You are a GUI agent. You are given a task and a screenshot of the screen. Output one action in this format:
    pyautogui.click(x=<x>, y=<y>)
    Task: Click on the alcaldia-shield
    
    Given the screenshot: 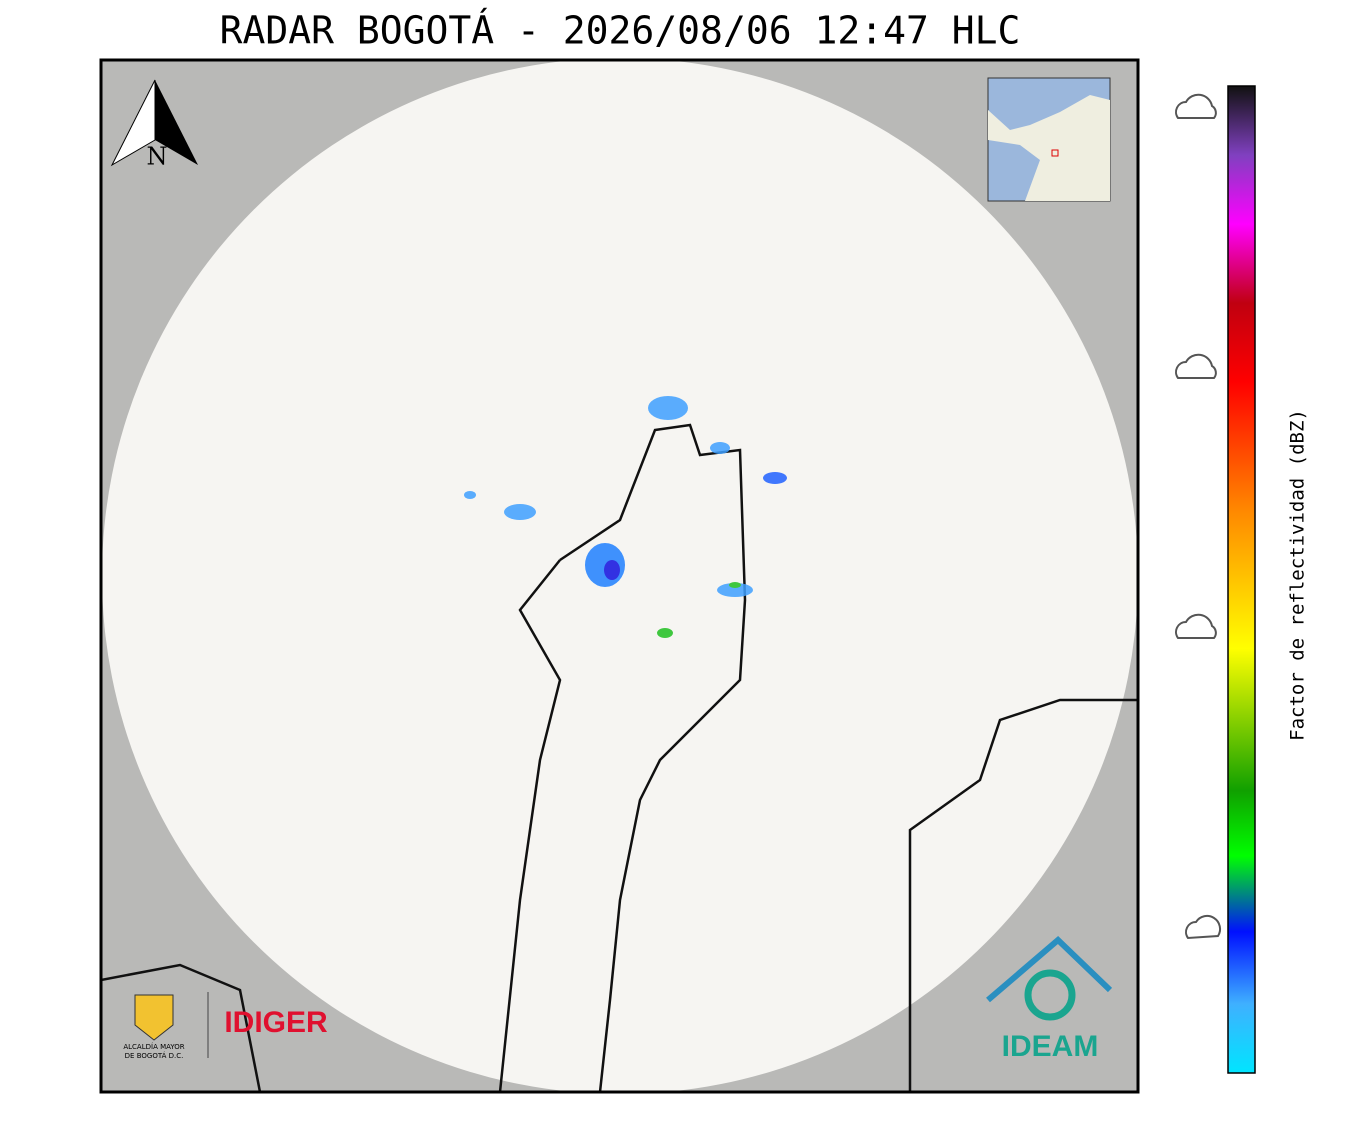 What is the action you would take?
    pyautogui.click(x=154, y=1017)
    